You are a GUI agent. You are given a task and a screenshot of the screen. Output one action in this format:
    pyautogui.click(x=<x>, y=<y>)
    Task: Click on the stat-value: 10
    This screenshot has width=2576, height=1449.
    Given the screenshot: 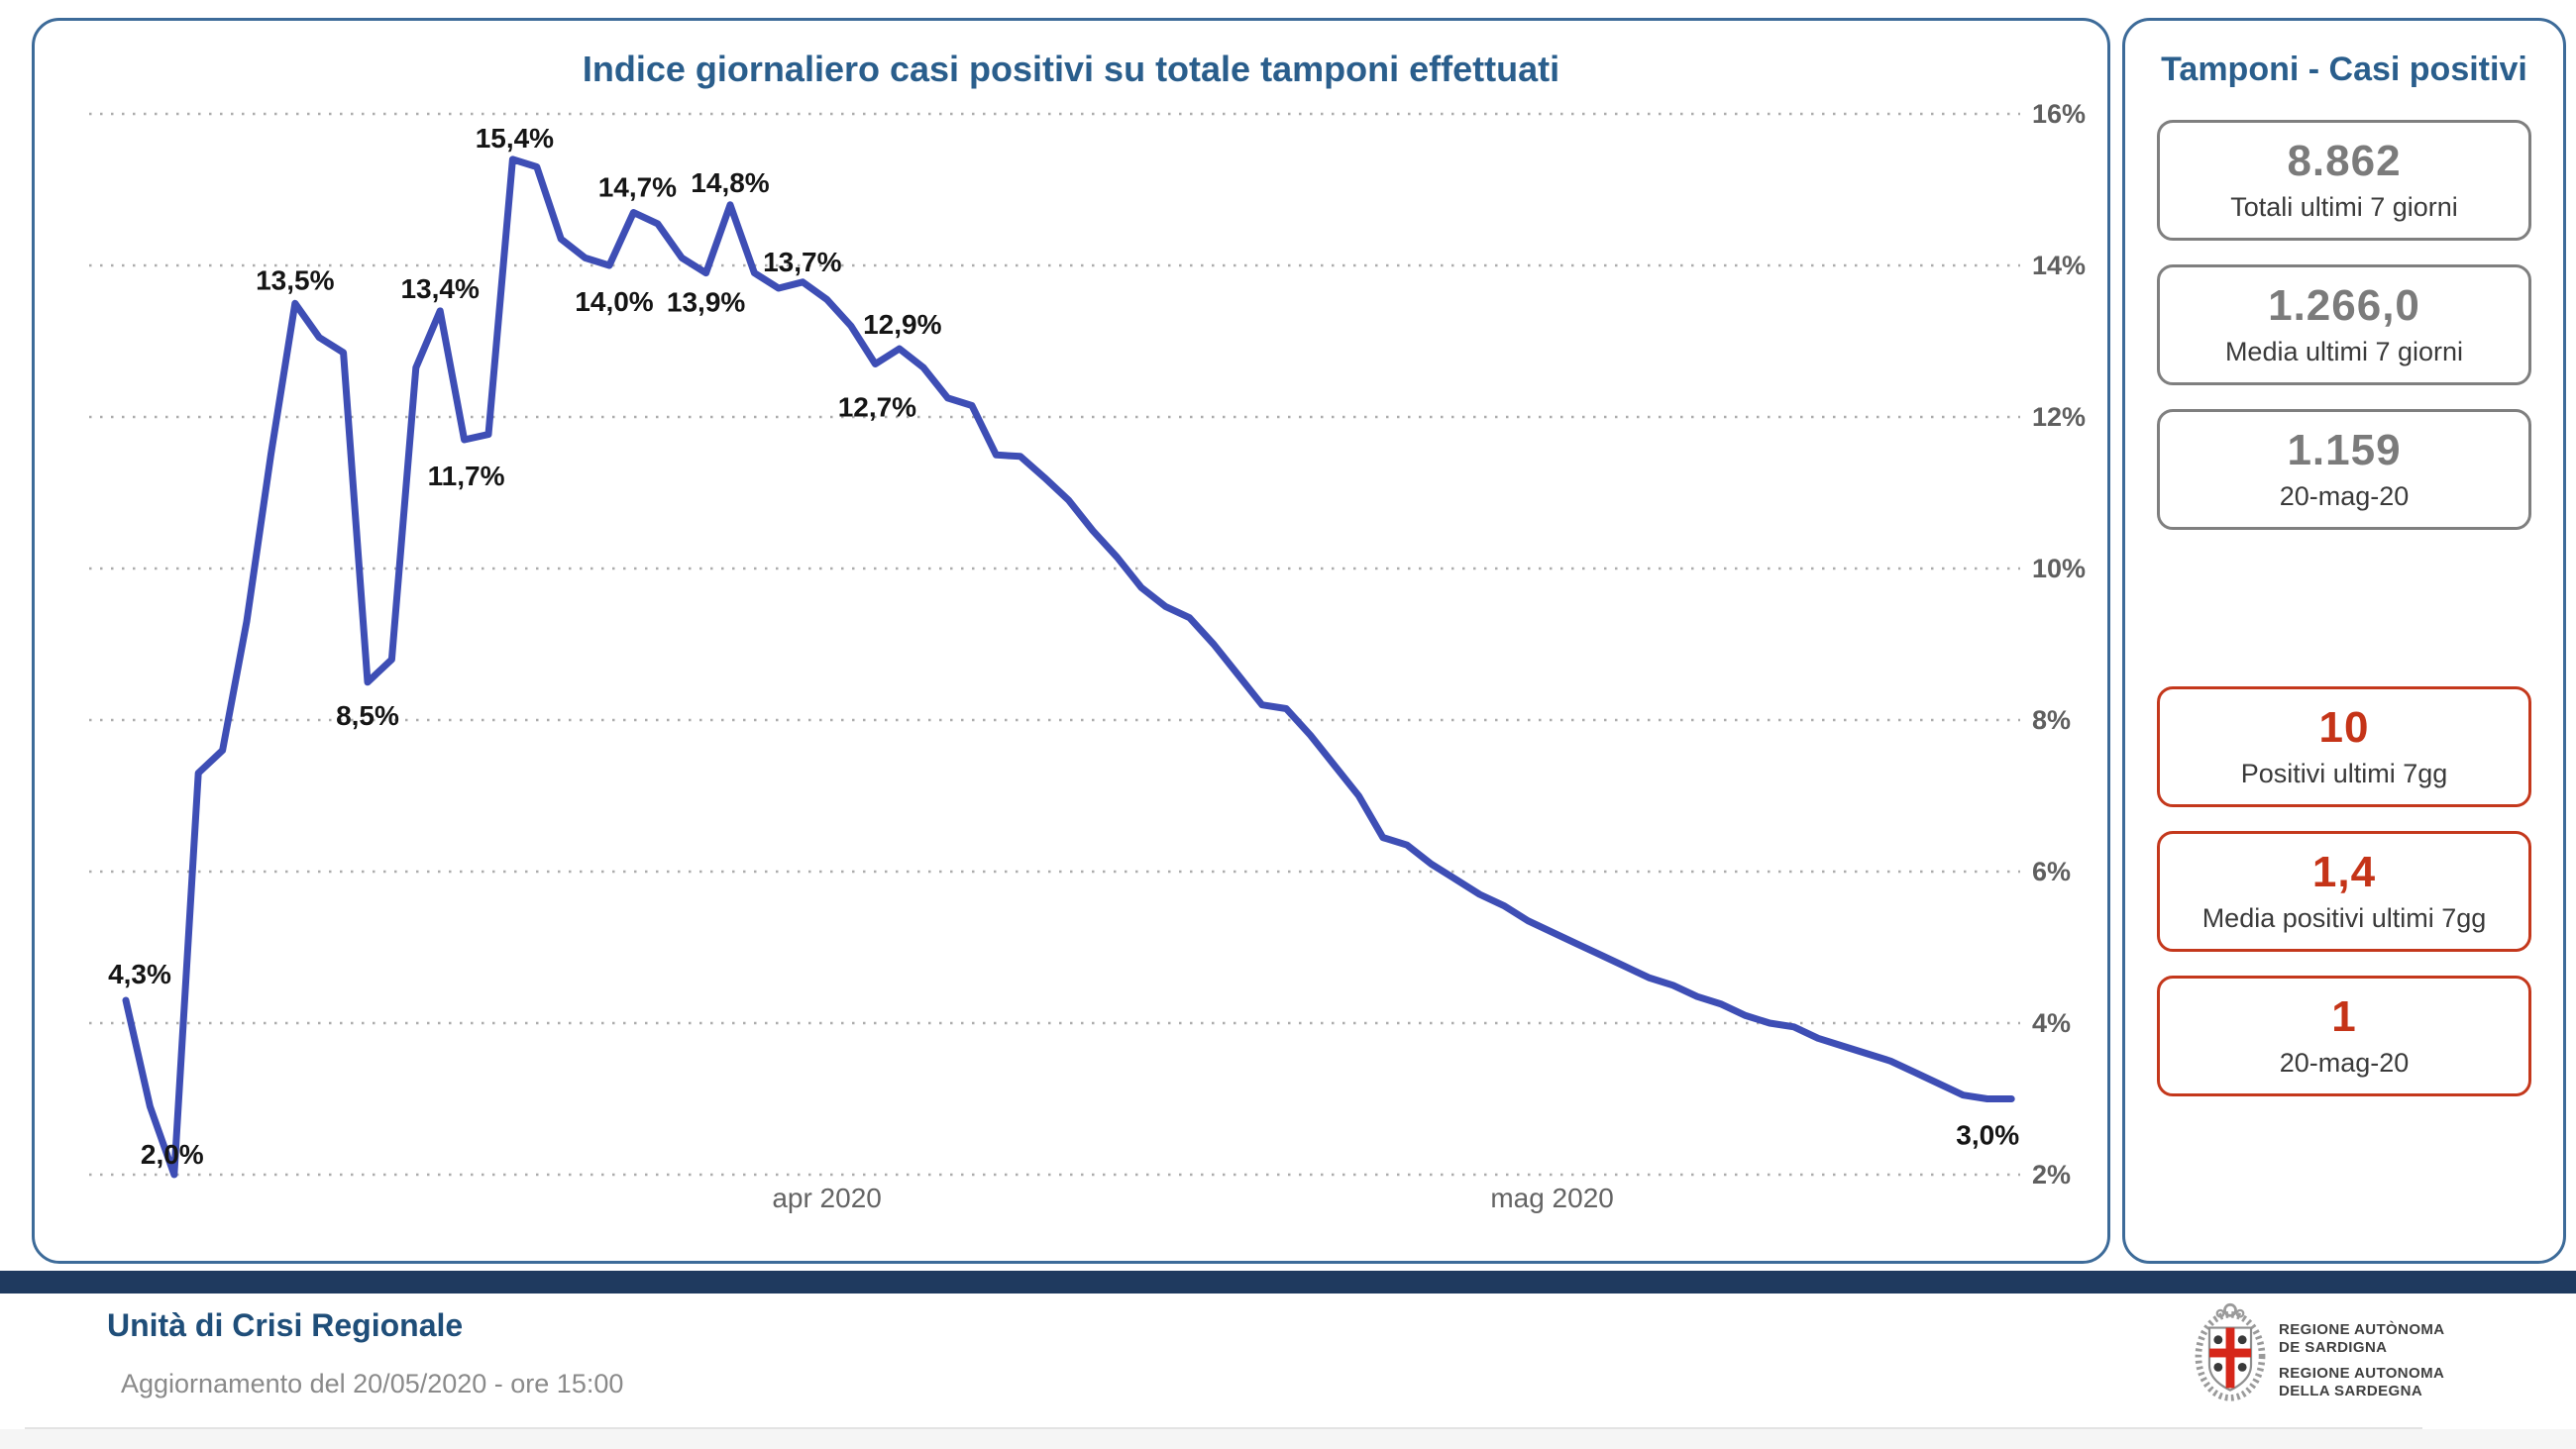 What is the action you would take?
    pyautogui.click(x=2344, y=727)
    